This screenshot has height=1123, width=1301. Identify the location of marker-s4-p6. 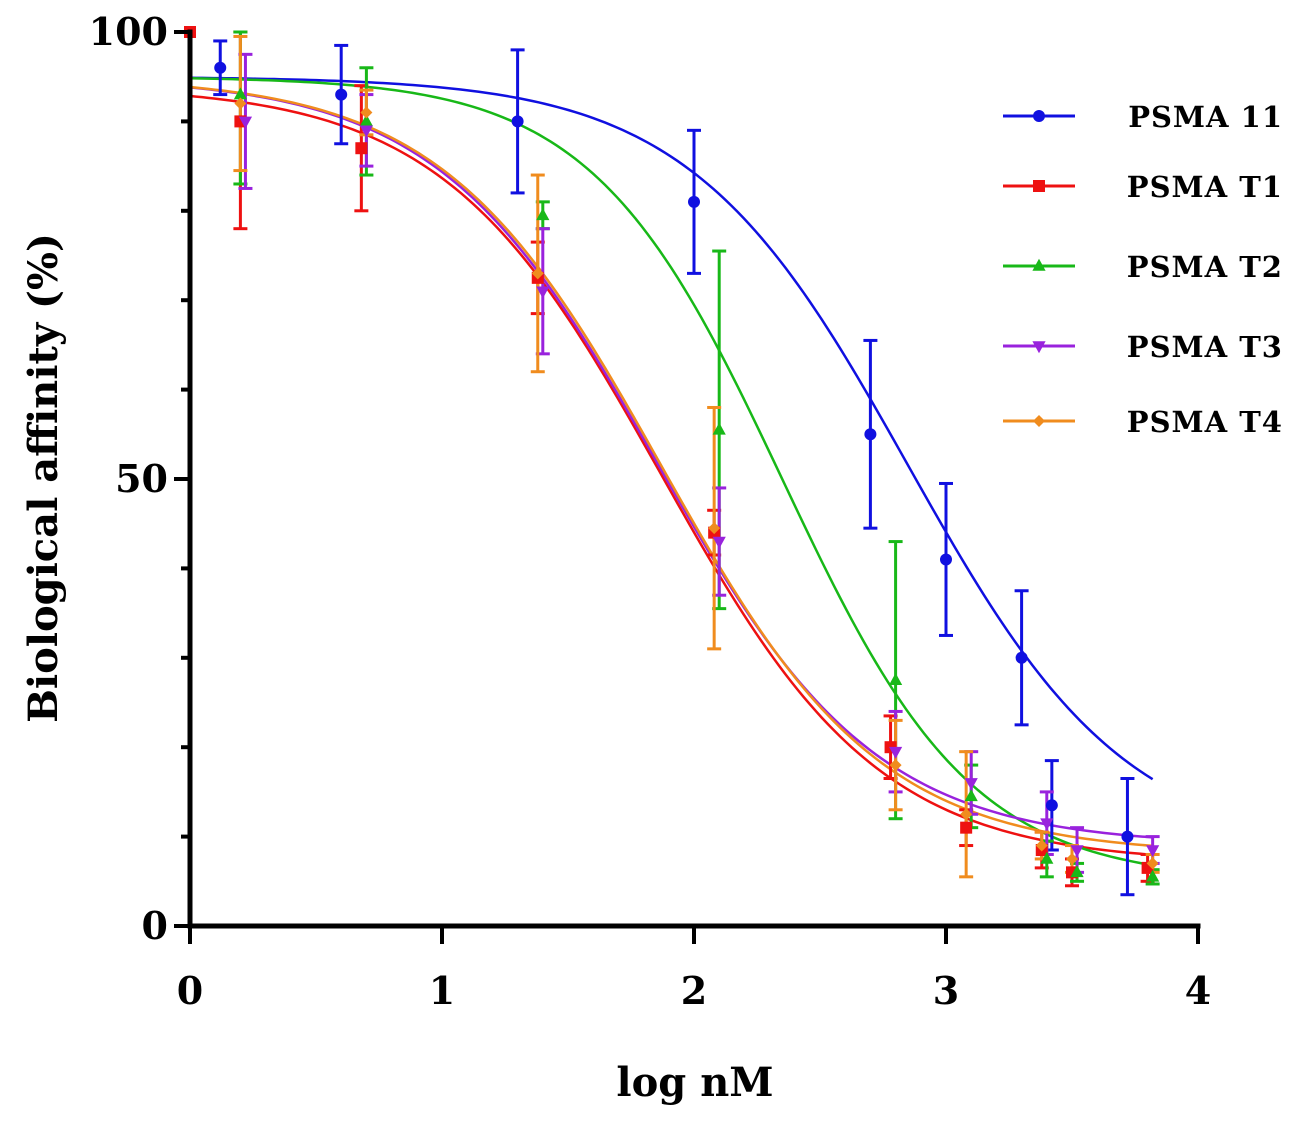
(971, 784).